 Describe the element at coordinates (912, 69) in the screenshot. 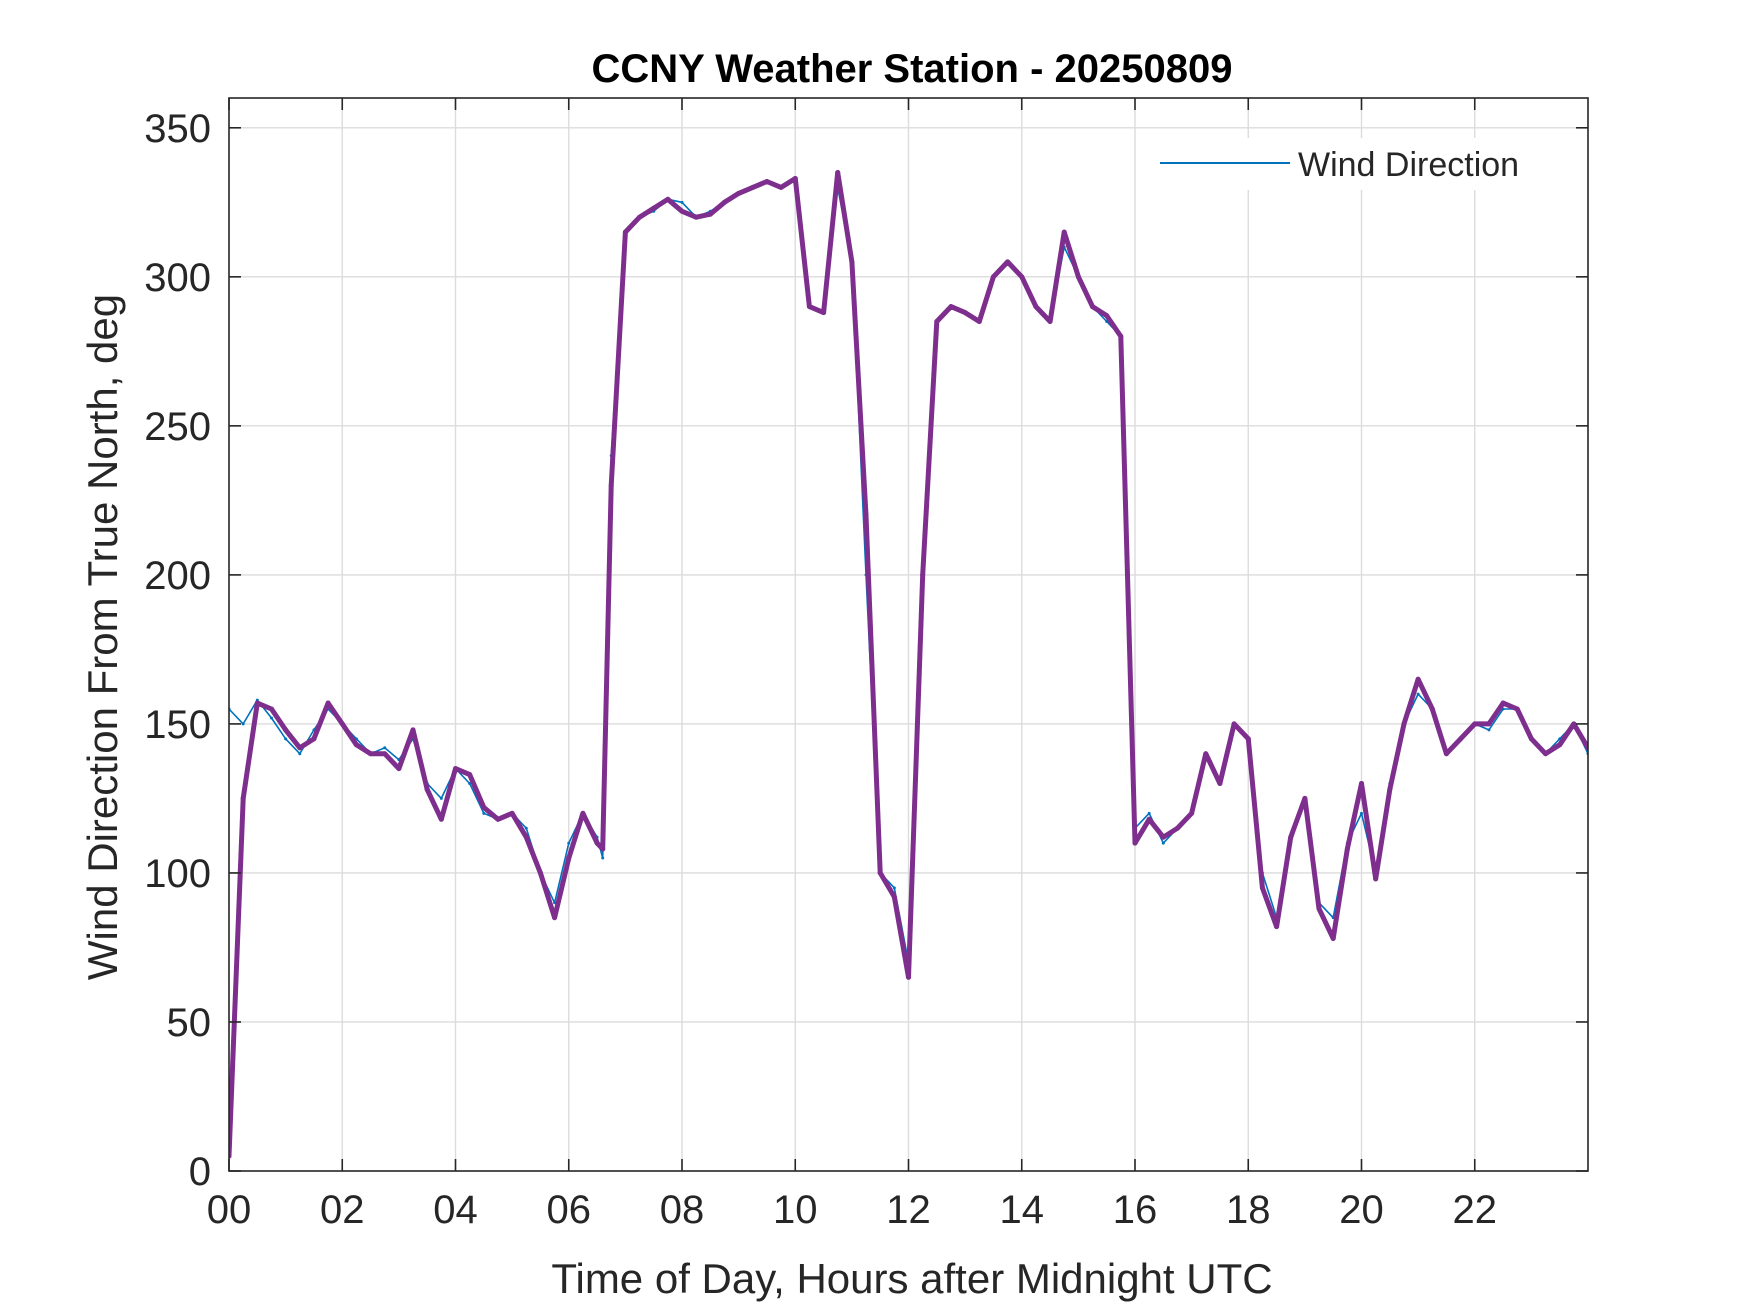

I see `chart-title: CCNY Weather Station - 20250809` at that location.